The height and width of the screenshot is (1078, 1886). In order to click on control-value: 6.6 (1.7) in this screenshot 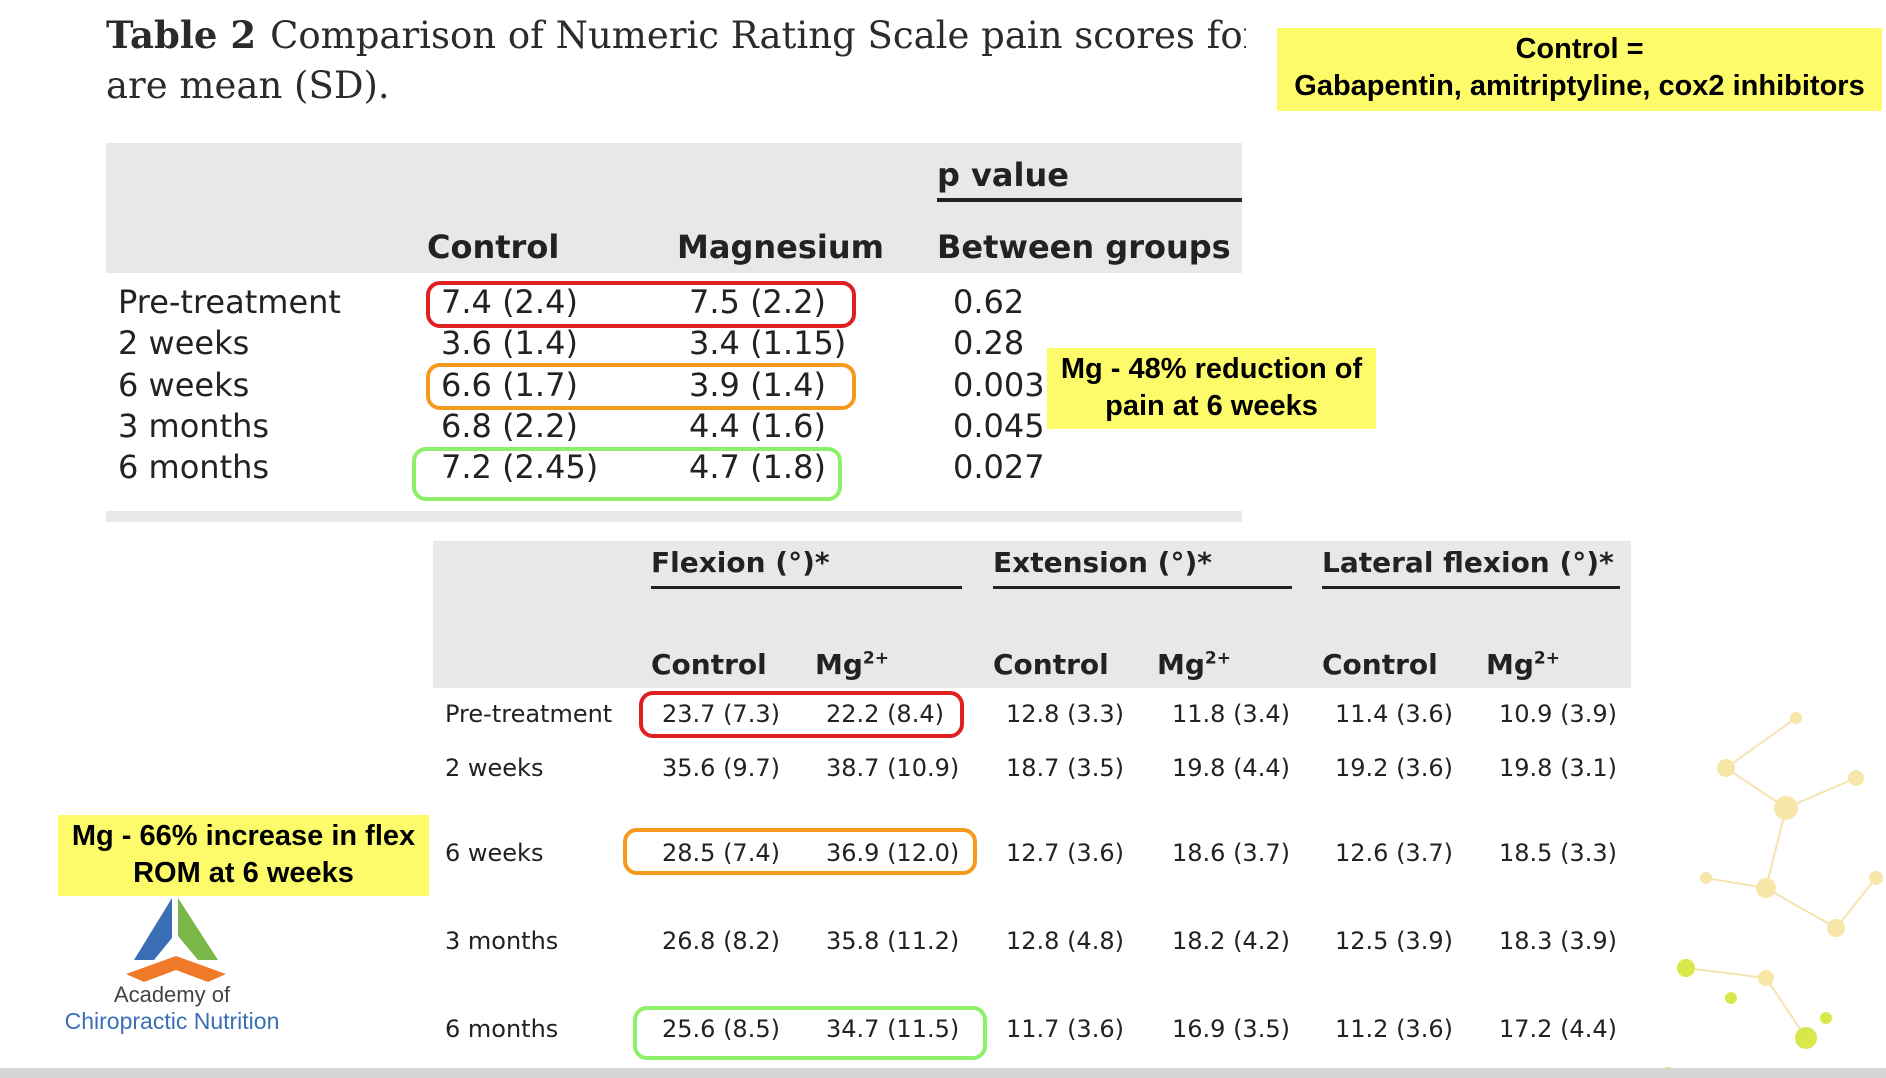, I will do `click(509, 385)`.